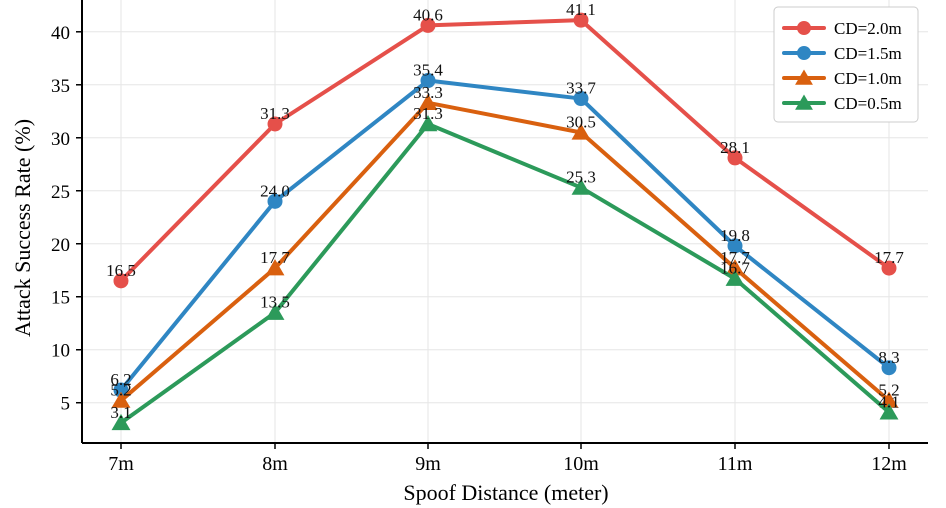 The width and height of the screenshot is (946, 508). Describe the element at coordinates (60, 139) in the screenshot. I see `y-tick-label: 30` at that location.